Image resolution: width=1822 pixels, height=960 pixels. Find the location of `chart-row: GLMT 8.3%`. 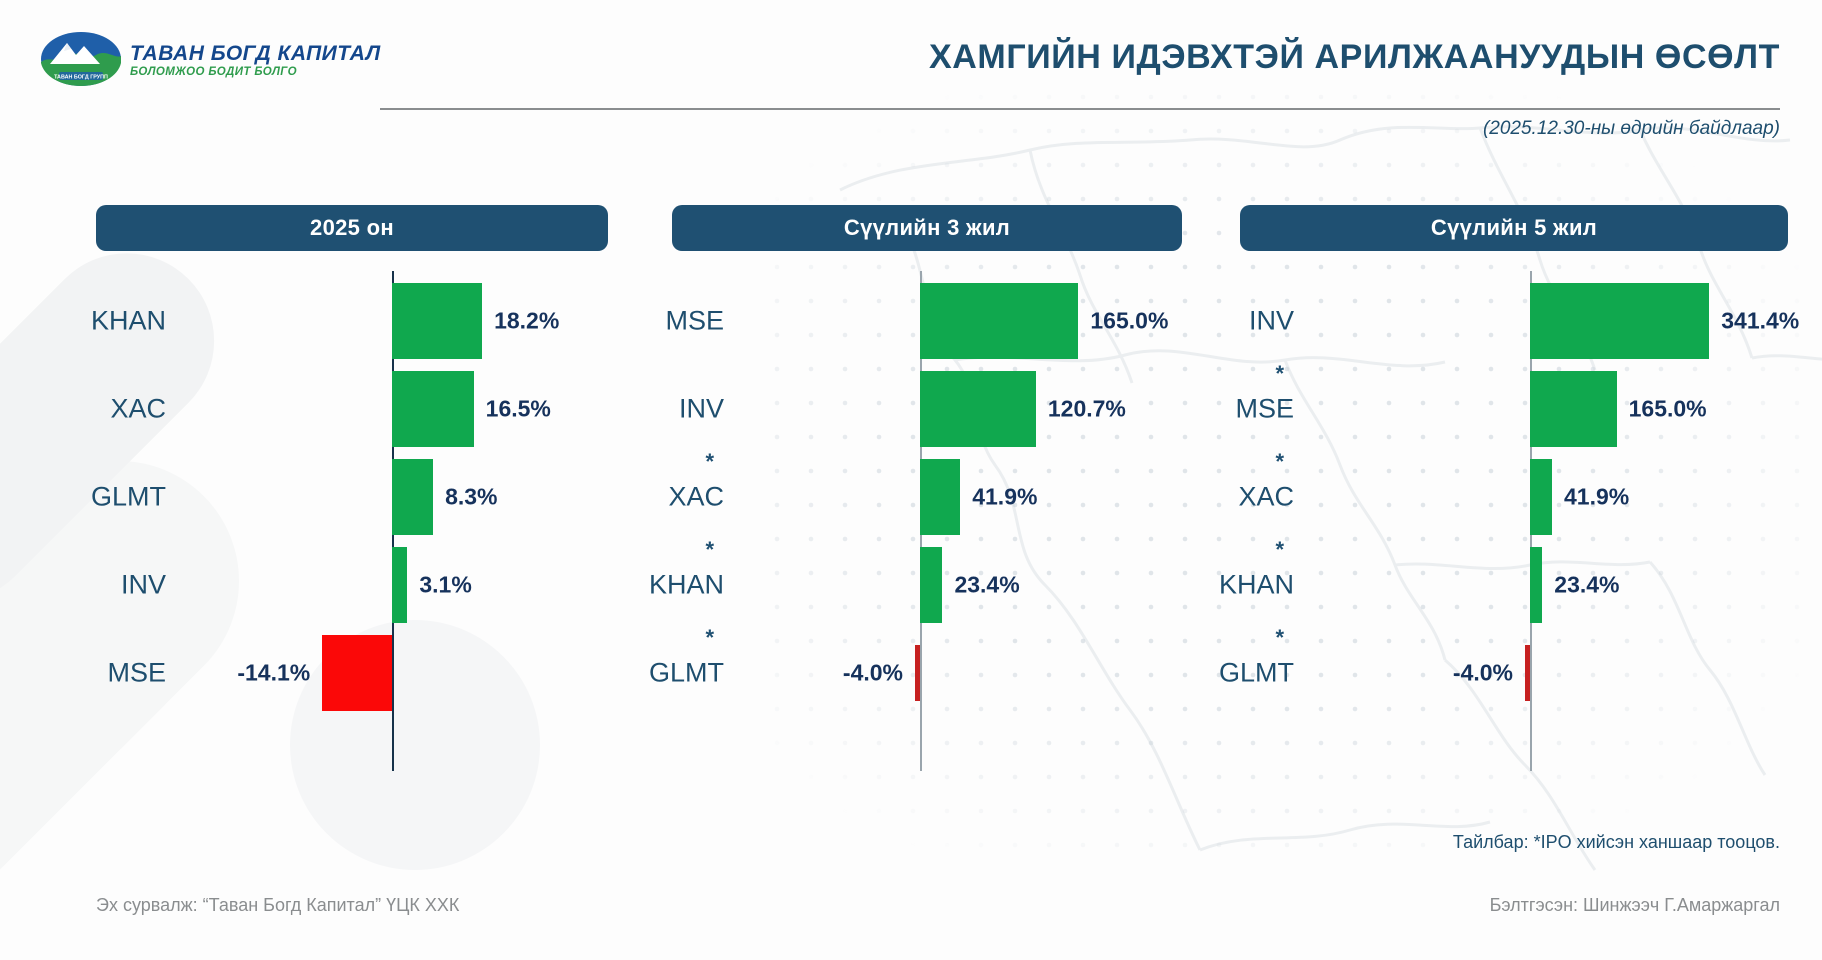

chart-row: GLMT 8.3% is located at coordinates (349, 497).